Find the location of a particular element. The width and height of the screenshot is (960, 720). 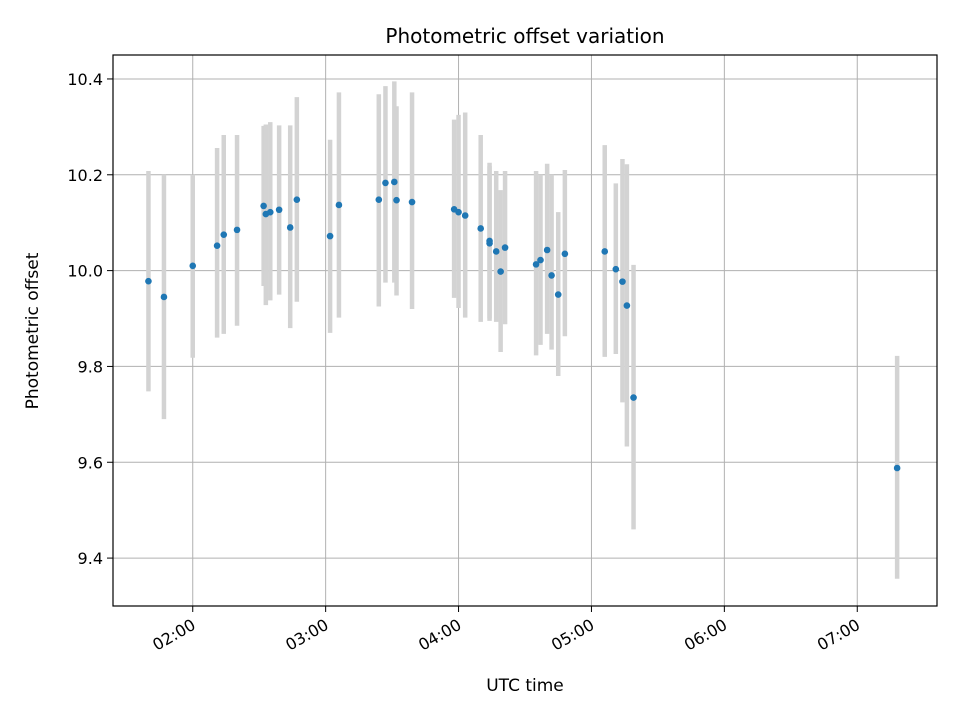

chart-title: Photometric offset variation is located at coordinates (524, 36).